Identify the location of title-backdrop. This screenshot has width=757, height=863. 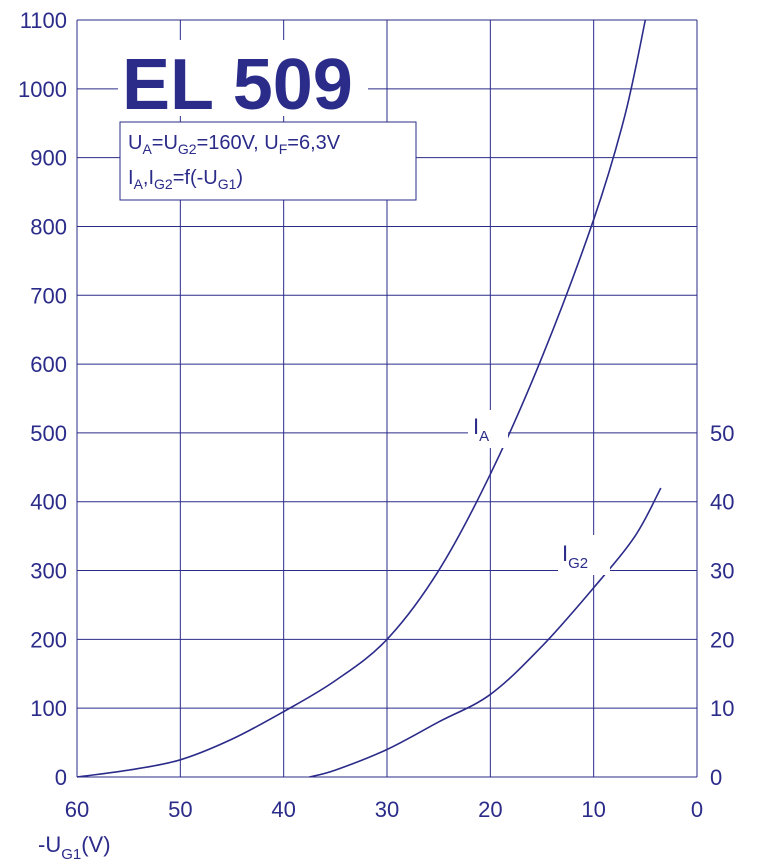
(243, 78).